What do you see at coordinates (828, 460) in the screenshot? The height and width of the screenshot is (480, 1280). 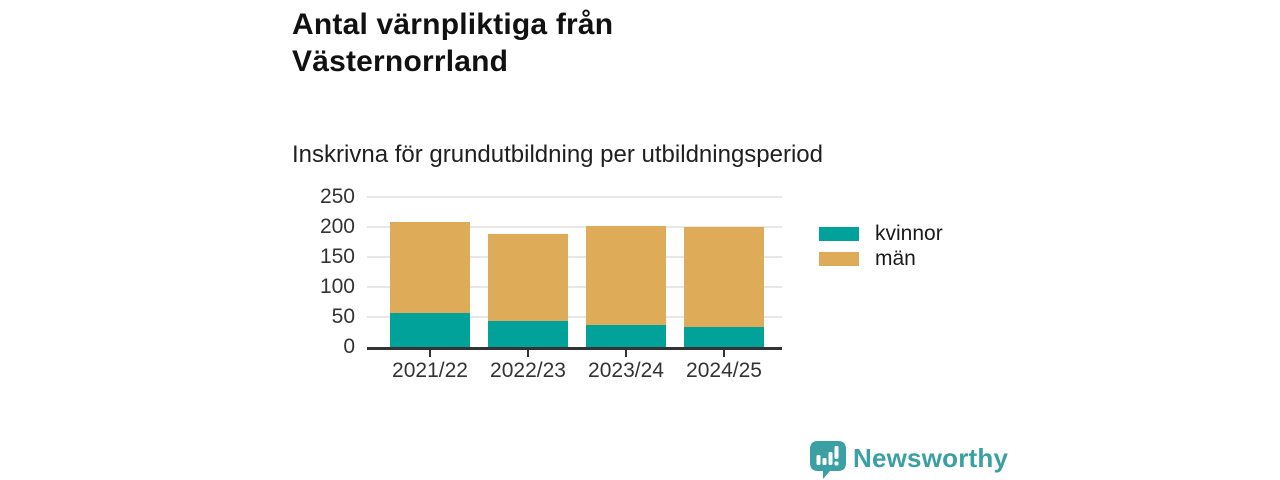 I see `newsworthy-chart-bubble-icon` at bounding box center [828, 460].